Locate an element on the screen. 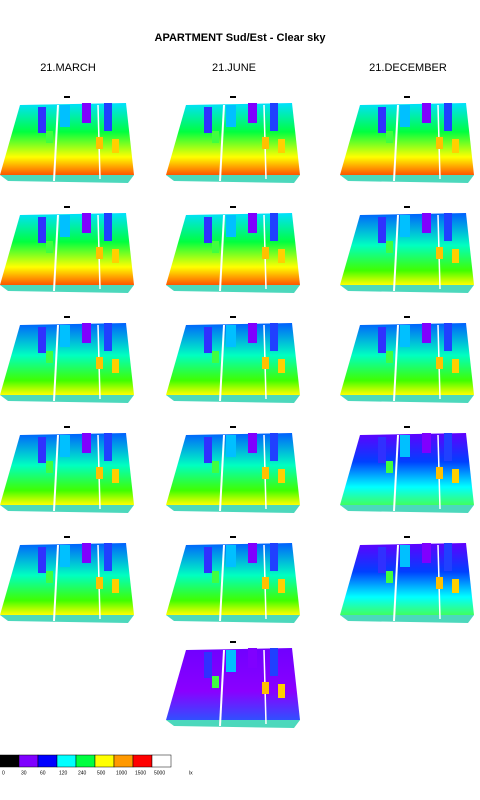 The width and height of the screenshot is (480, 800). legend-unit: lx is located at coordinates (191, 773).